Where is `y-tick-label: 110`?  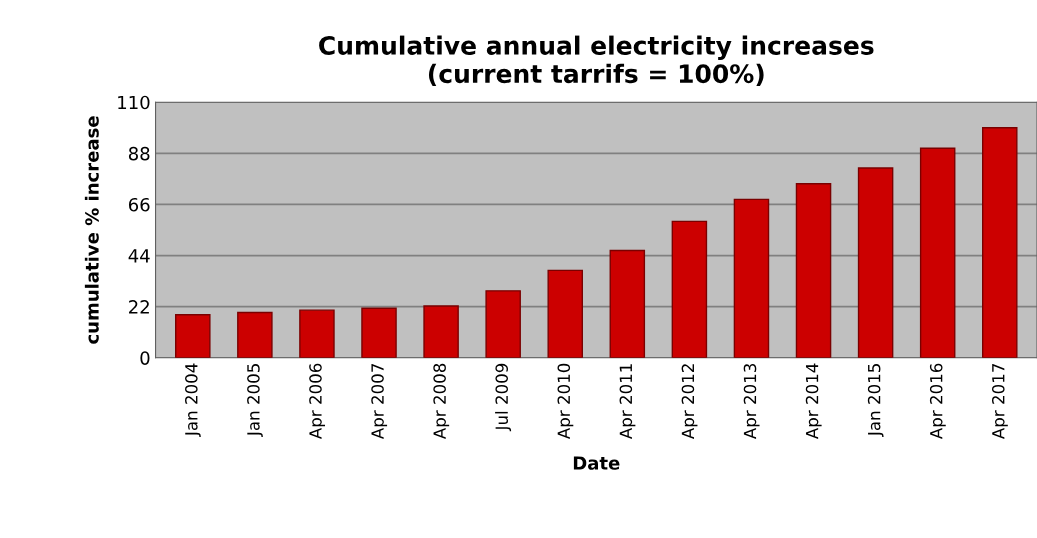 y-tick-label: 110 is located at coordinates (134, 102).